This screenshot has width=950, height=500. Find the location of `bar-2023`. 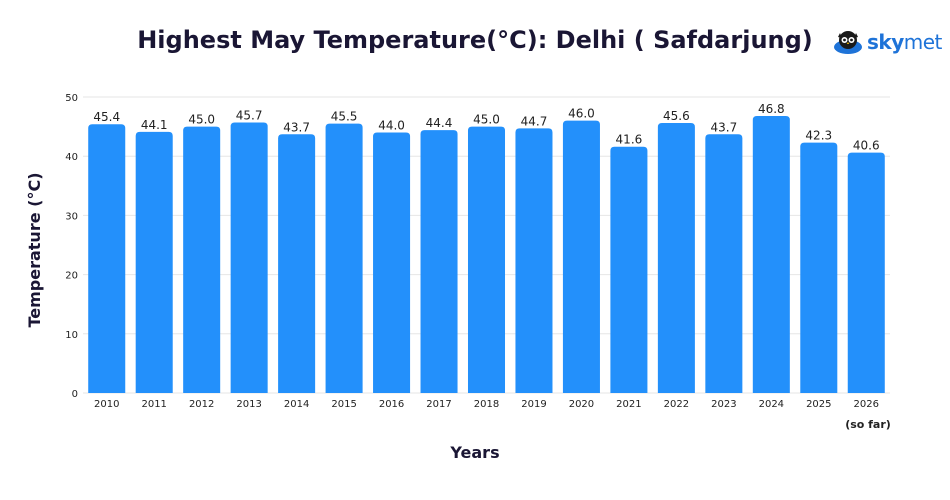

bar-2023 is located at coordinates (724, 263).